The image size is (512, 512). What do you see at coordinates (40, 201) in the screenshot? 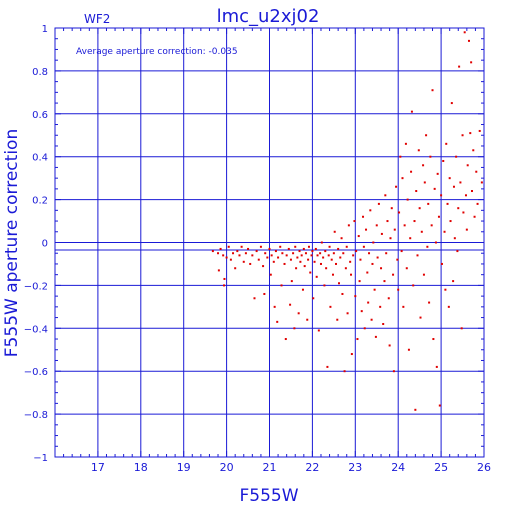
I see `y-tick-label: 0.2` at bounding box center [40, 201].